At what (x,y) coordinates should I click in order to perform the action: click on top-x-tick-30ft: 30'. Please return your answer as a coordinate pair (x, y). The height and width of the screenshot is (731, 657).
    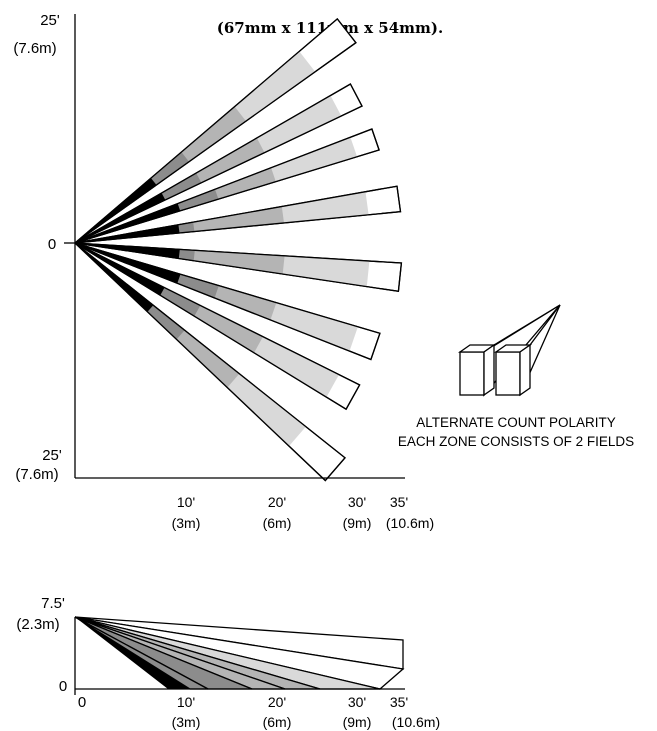
    Looking at the image, I should click on (357, 502).